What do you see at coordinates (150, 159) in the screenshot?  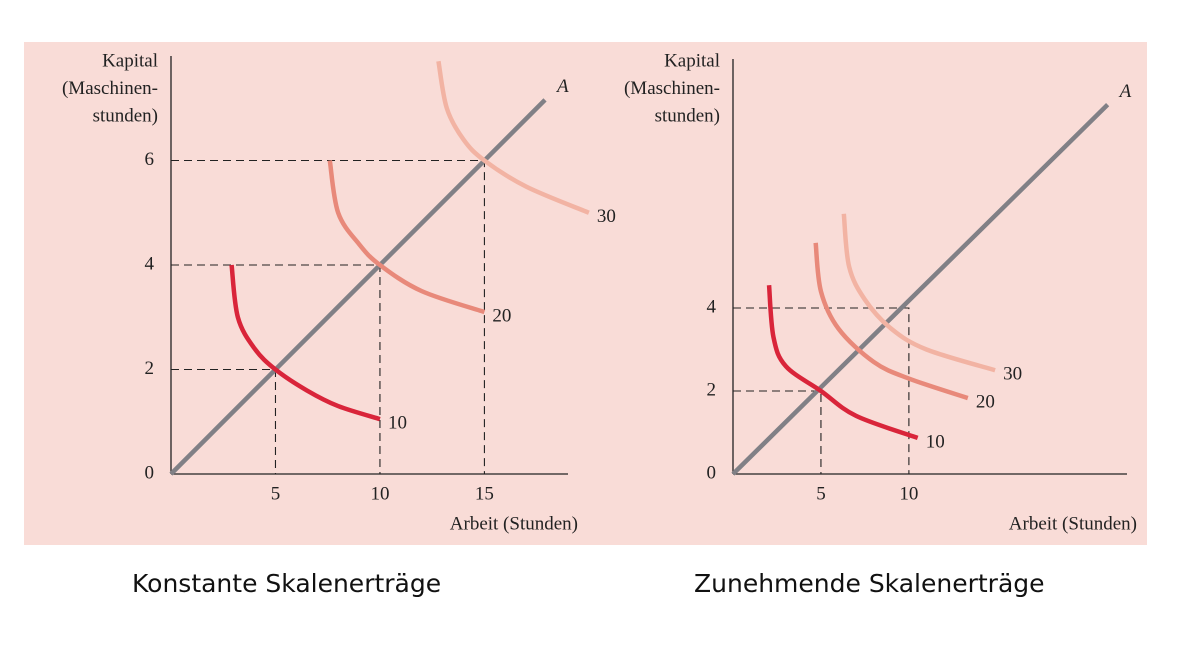 I see `y-tick-label: 6` at bounding box center [150, 159].